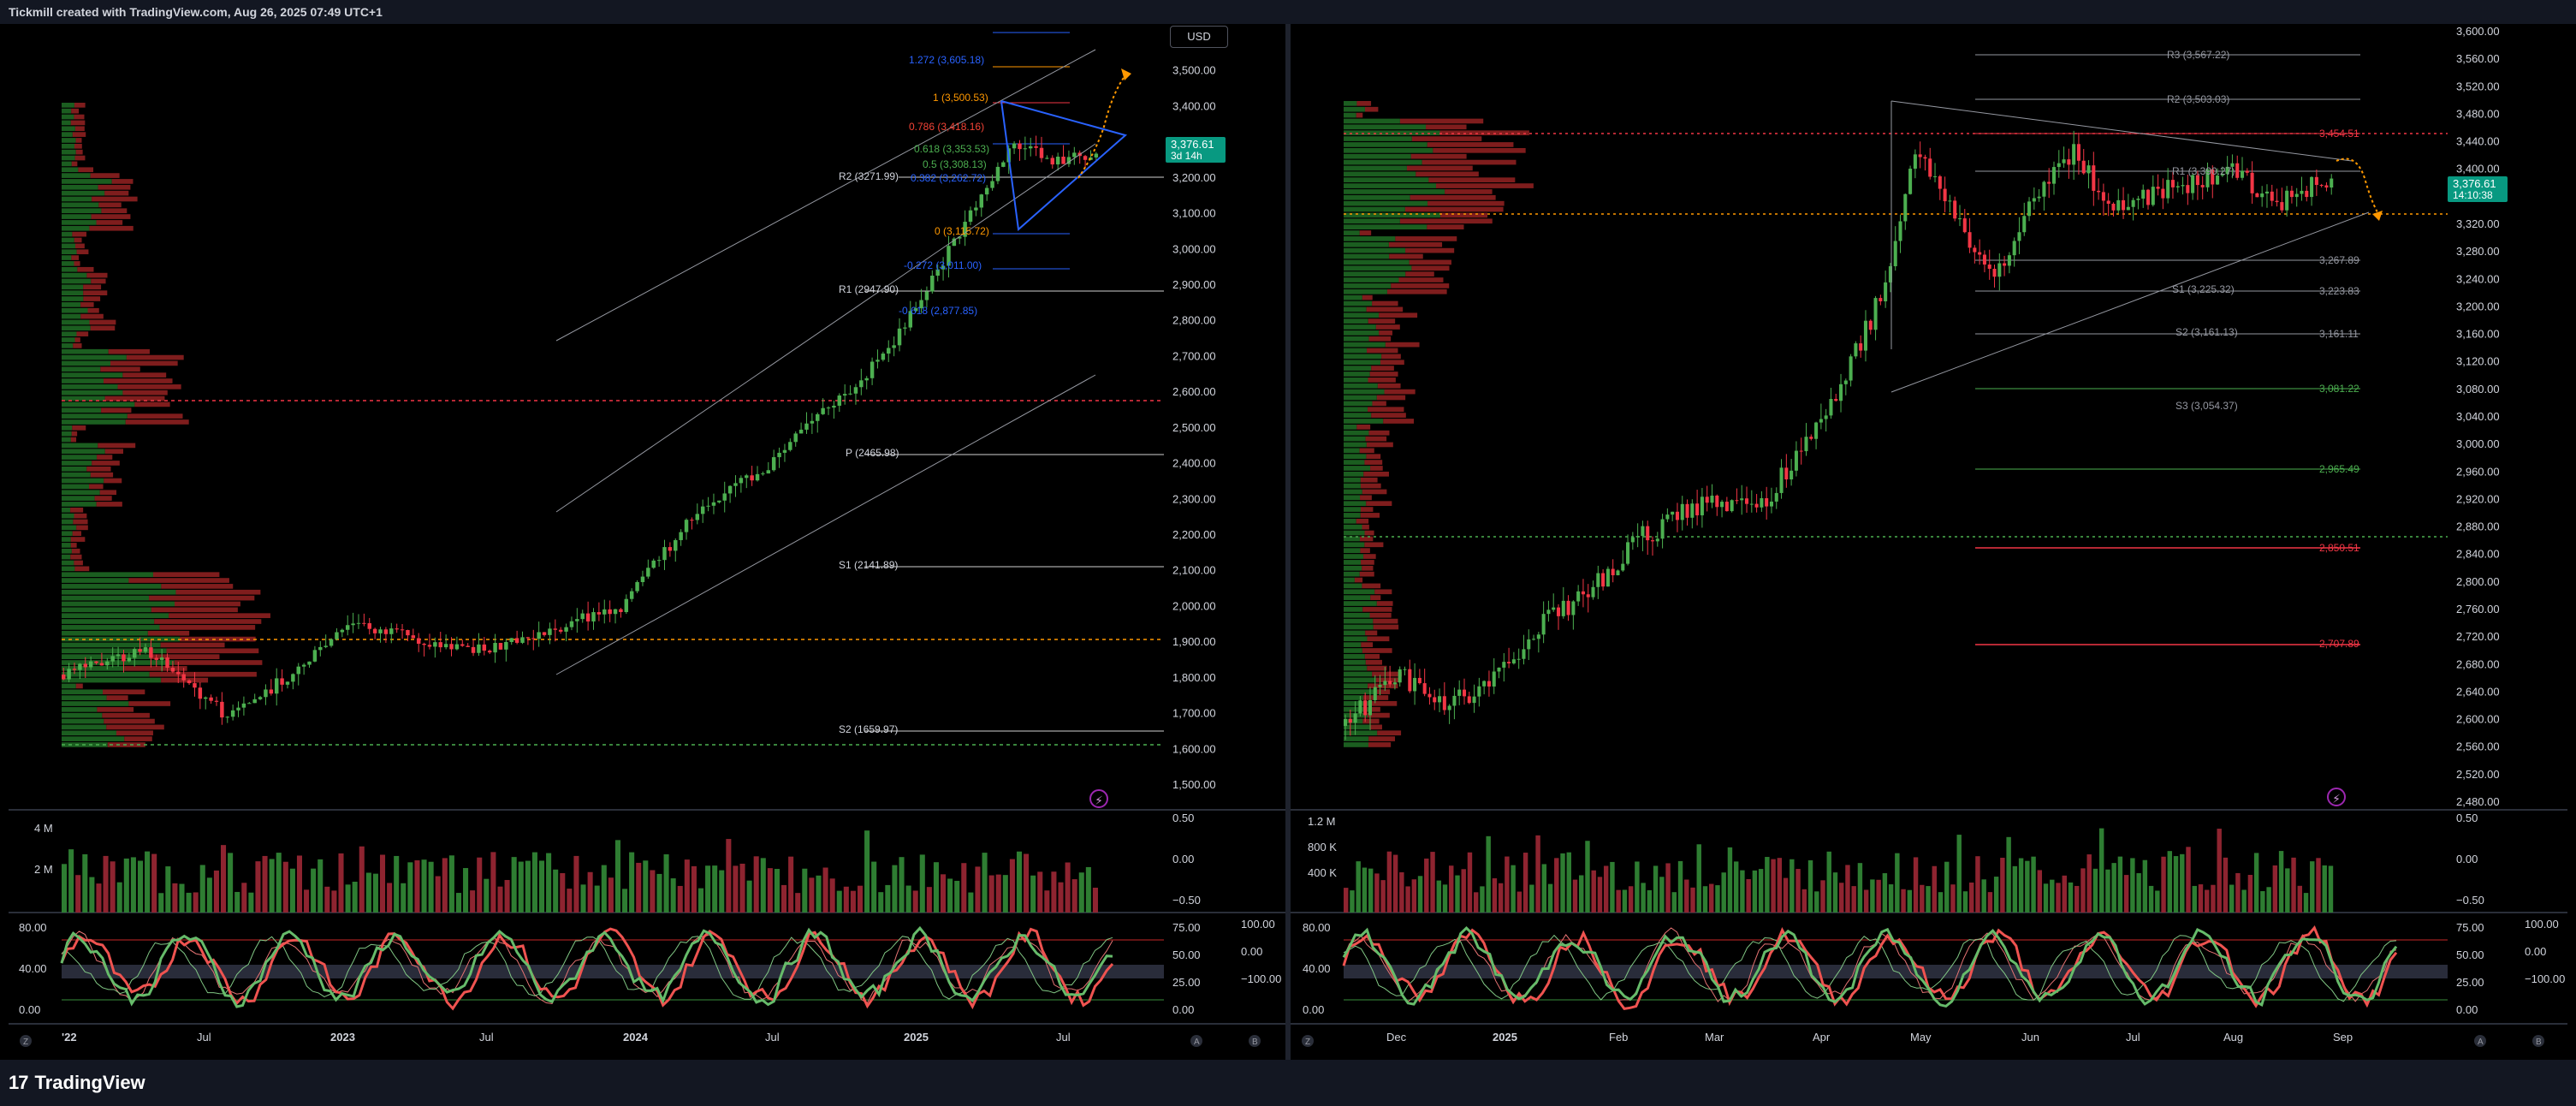  Describe the element at coordinates (69, 1037) in the screenshot. I see `time-axis-label: '22` at that location.